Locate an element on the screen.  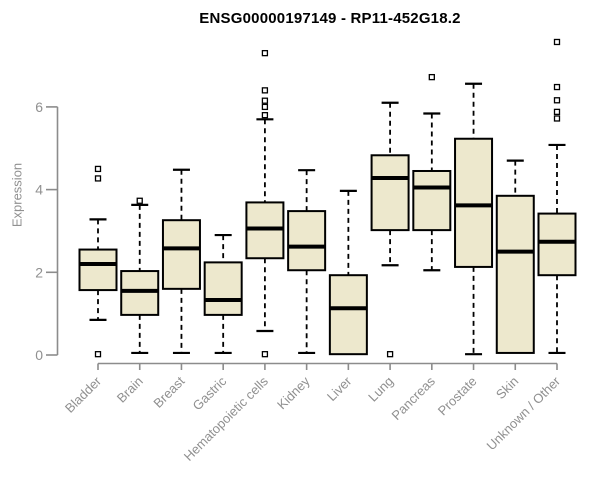
x-tick-label: Kidney is located at coordinates (293, 392).